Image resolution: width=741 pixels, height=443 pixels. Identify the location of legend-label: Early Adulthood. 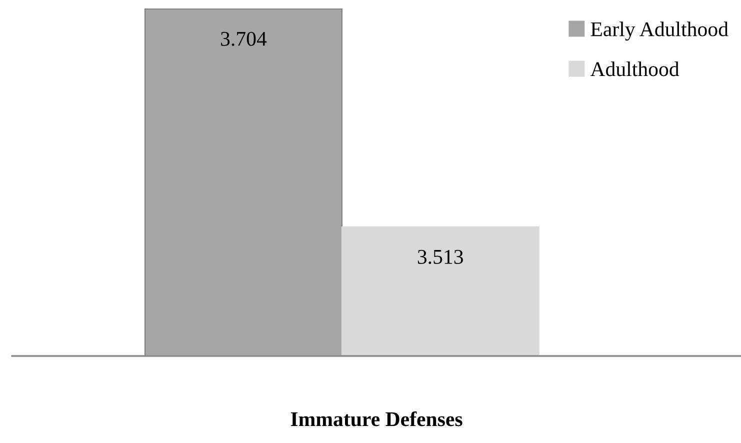
(659, 31).